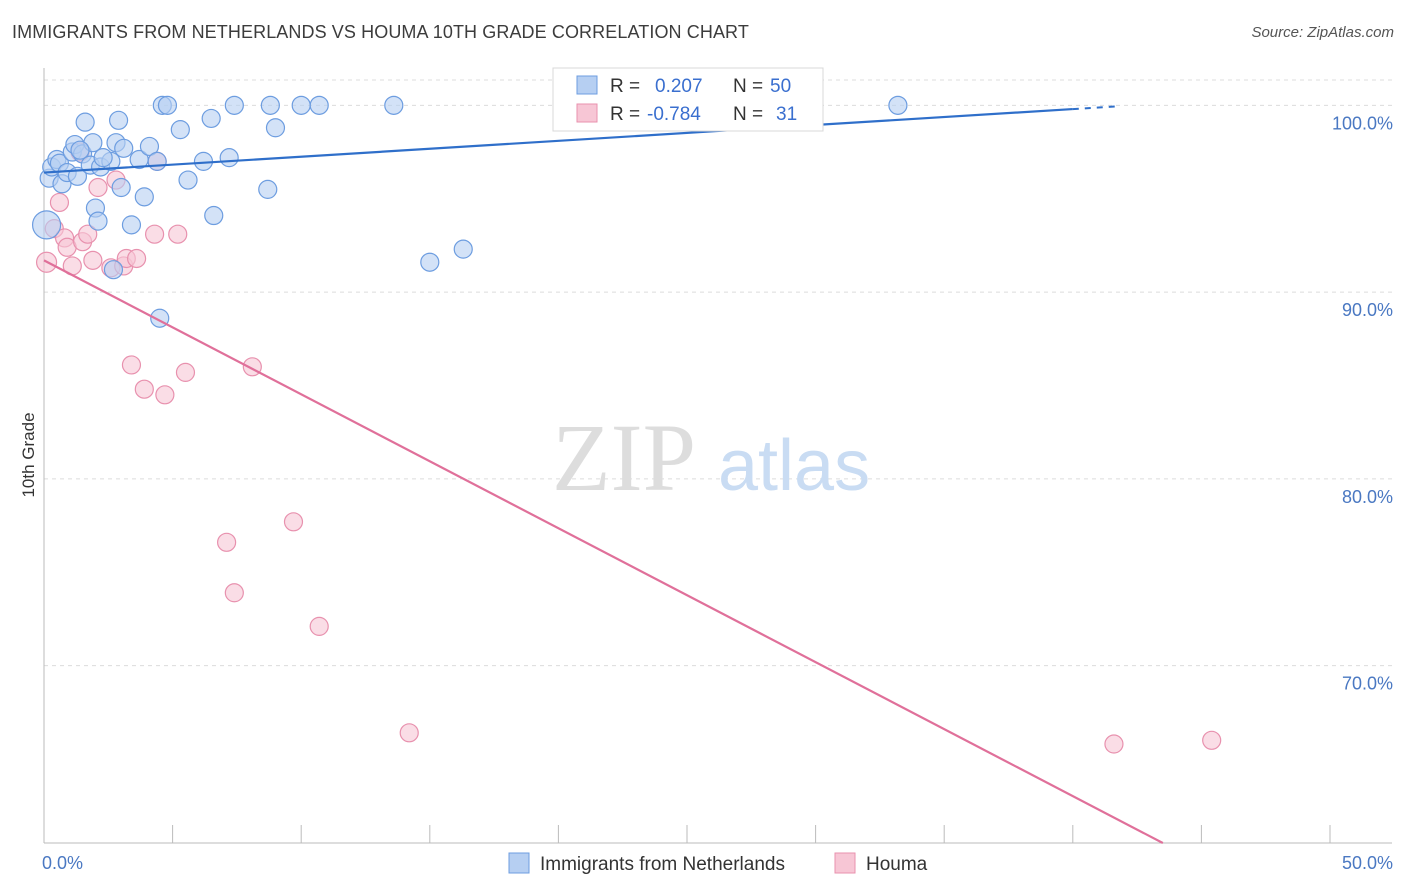 The width and height of the screenshot is (1406, 892). I want to click on legend-n-label-2: N =, so click(748, 114).